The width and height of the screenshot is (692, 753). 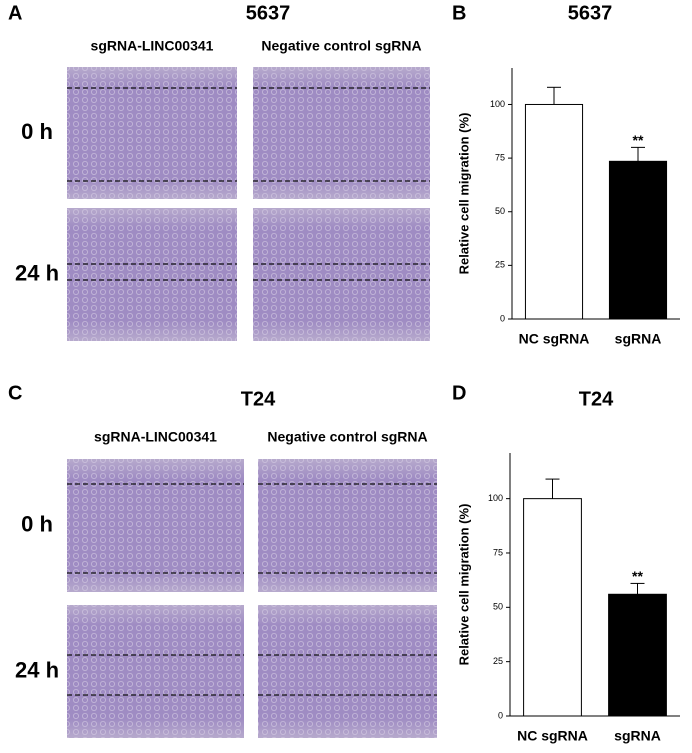 What do you see at coordinates (590, 13) in the screenshot?
I see `chart-title: 5637` at bounding box center [590, 13].